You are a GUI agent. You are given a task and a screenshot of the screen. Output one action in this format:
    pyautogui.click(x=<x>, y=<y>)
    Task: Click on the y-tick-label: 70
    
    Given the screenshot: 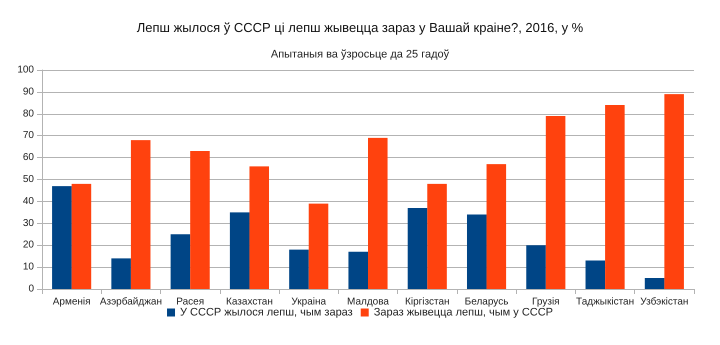 What is the action you would take?
    pyautogui.click(x=28, y=136)
    